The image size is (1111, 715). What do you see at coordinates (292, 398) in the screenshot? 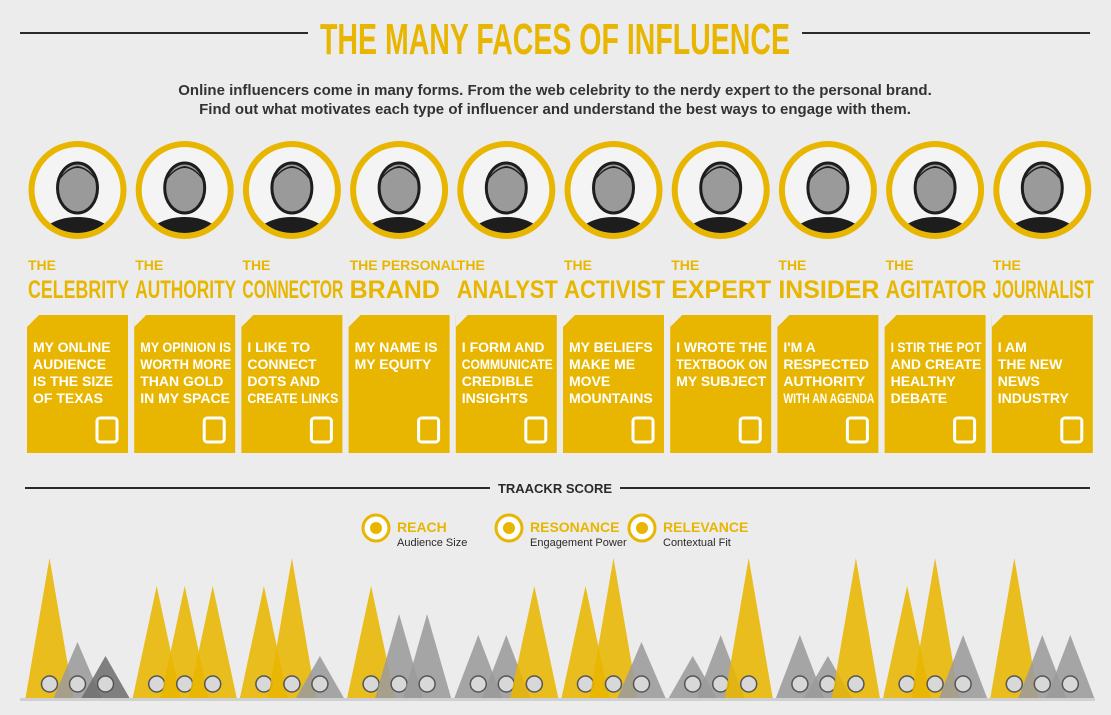
I see `quote-line: CREATE LINKS` at bounding box center [292, 398].